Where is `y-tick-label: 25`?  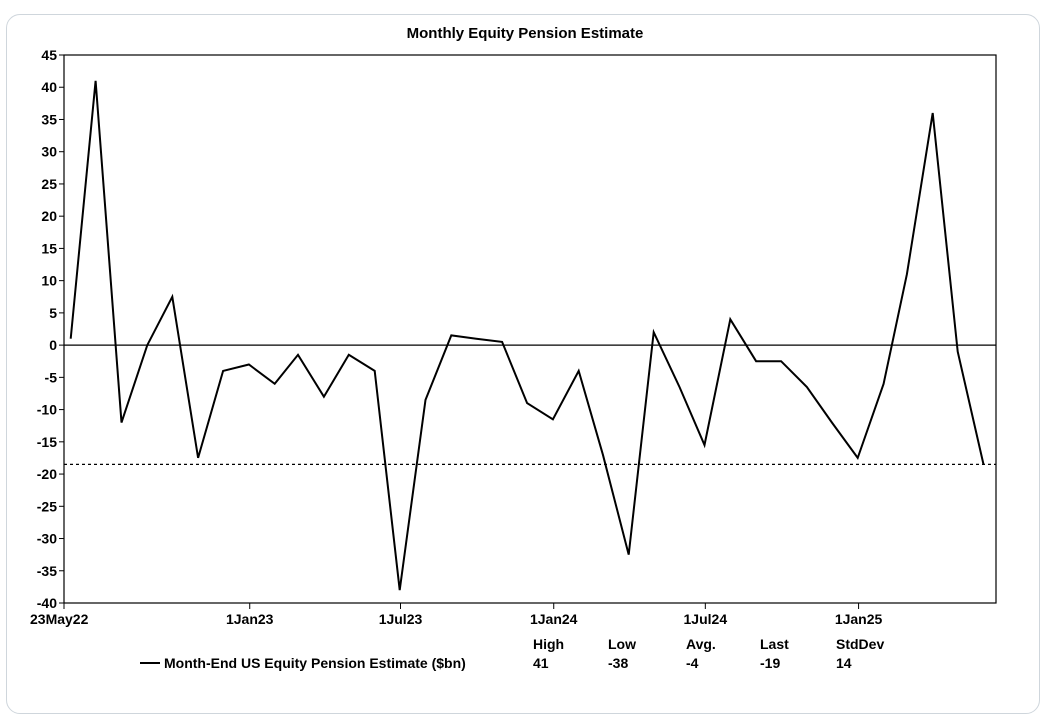 y-tick-label: 25 is located at coordinates (49, 184).